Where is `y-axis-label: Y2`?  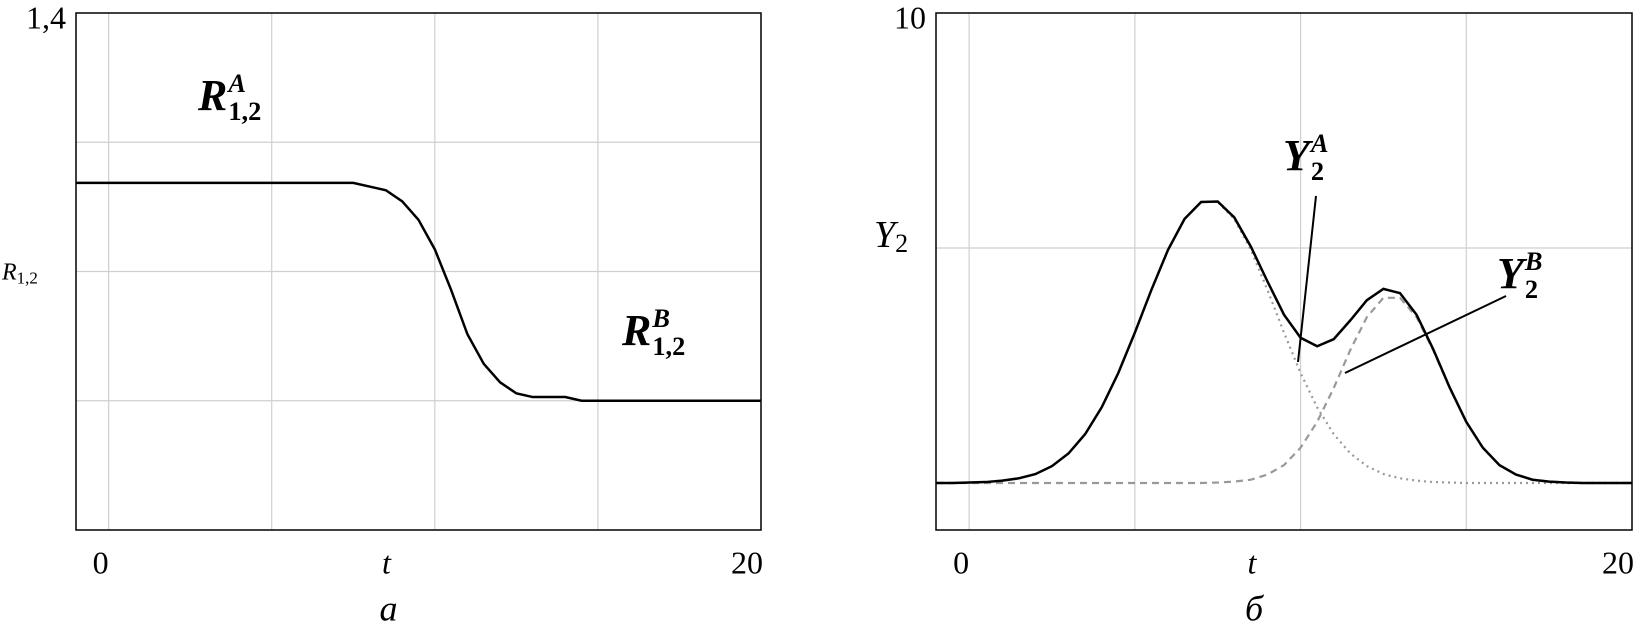
y-axis-label: Y2 is located at coordinates (891, 236).